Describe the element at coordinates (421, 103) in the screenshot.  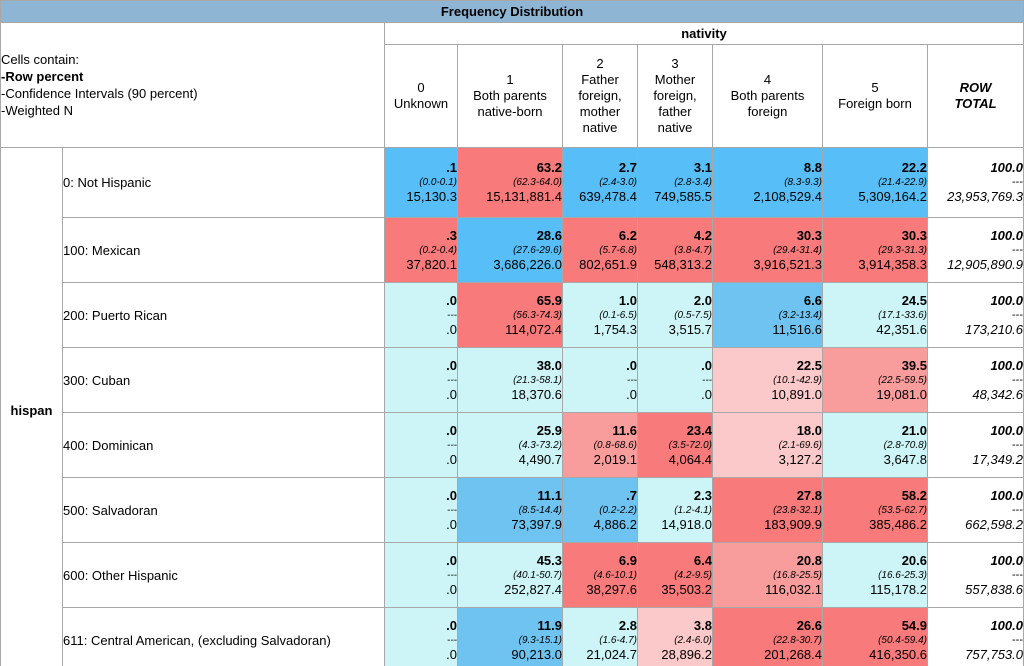
I see `column-label: Unknown` at that location.